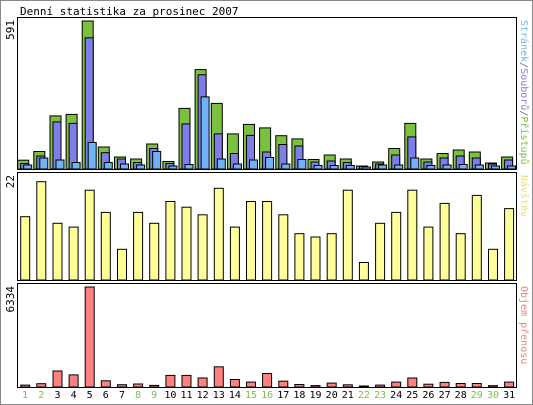 Image resolution: width=533 pixels, height=405 pixels. Describe the element at coordinates (380, 395) in the screenshot. I see `x-tick-label: 23` at that location.